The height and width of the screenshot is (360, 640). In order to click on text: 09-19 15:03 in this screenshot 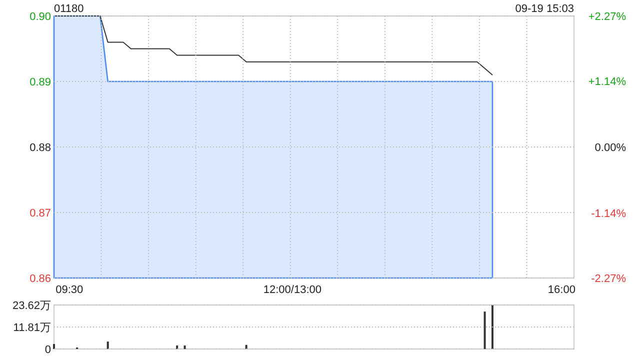, I will do `click(544, 9)`.